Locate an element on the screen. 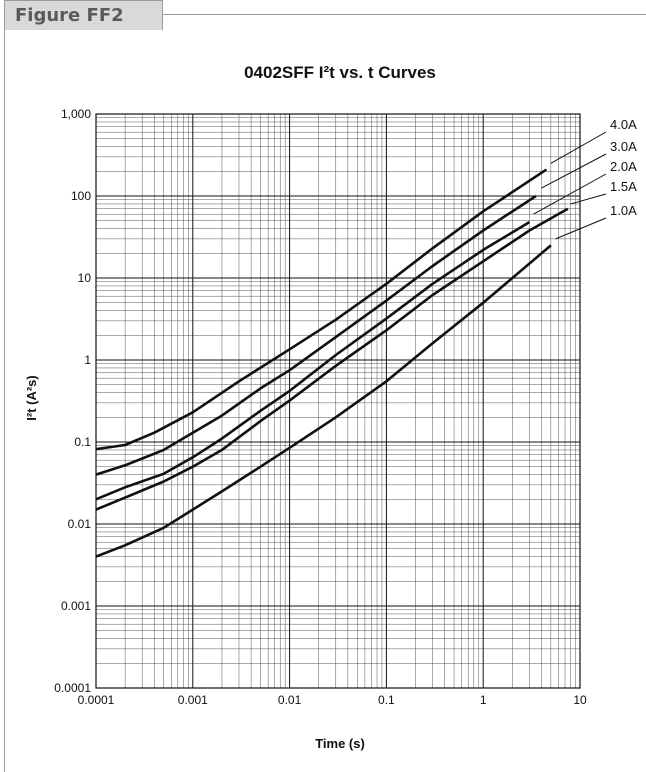 This screenshot has width=646, height=772. series-label: 1.0A is located at coordinates (623, 210).